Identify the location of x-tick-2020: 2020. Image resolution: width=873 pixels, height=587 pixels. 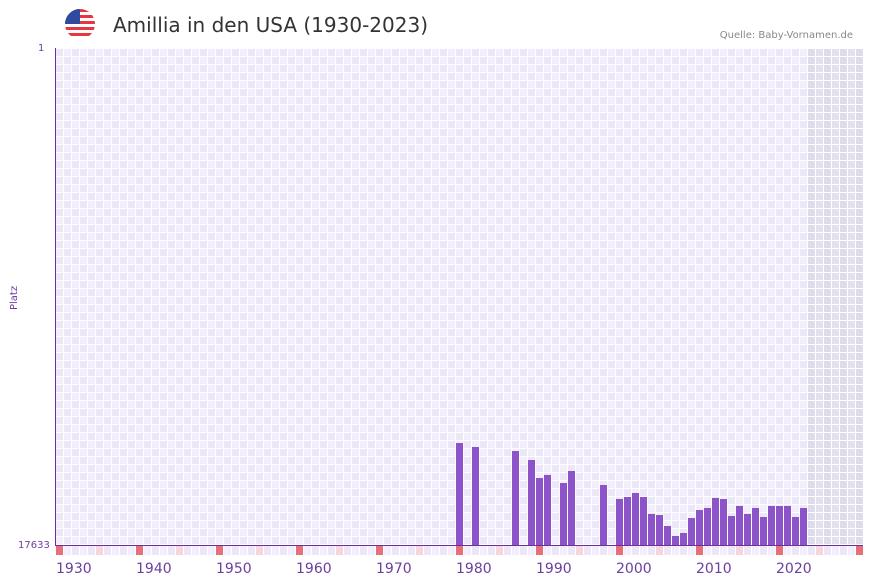
(794, 569).